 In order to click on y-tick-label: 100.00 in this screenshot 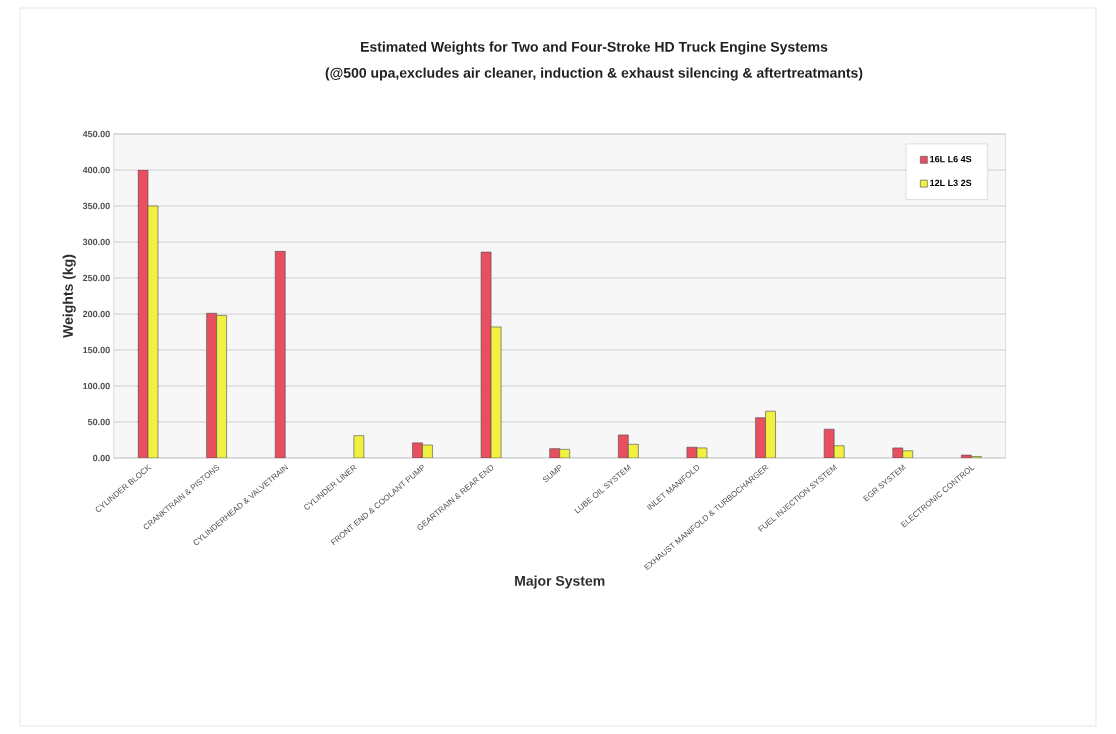, I will do `click(96, 386)`.